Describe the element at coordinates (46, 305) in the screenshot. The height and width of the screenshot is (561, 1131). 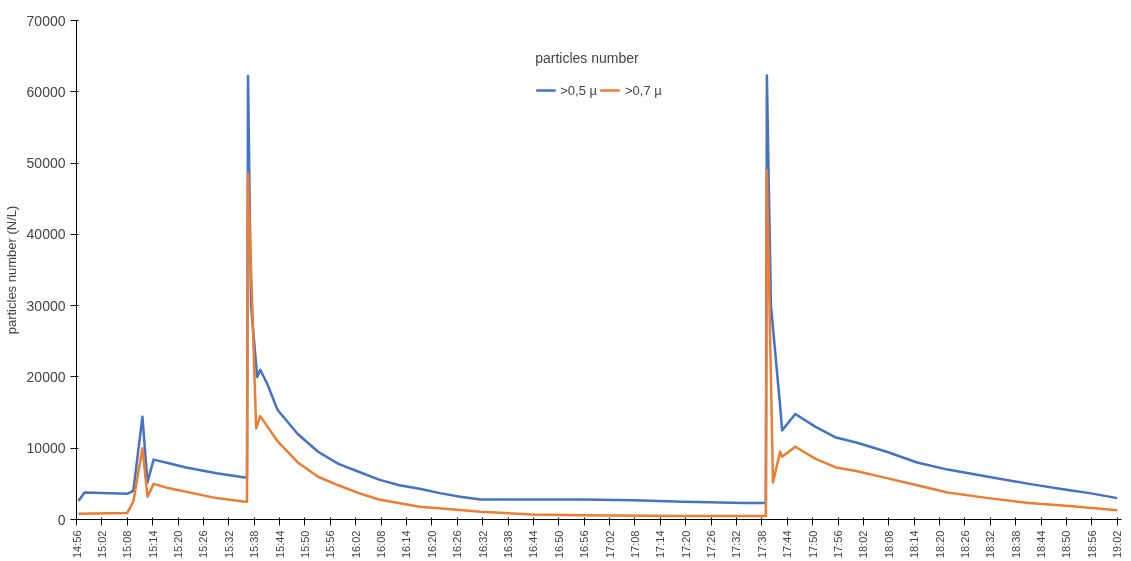
I see `y-tick-label: 30000` at that location.